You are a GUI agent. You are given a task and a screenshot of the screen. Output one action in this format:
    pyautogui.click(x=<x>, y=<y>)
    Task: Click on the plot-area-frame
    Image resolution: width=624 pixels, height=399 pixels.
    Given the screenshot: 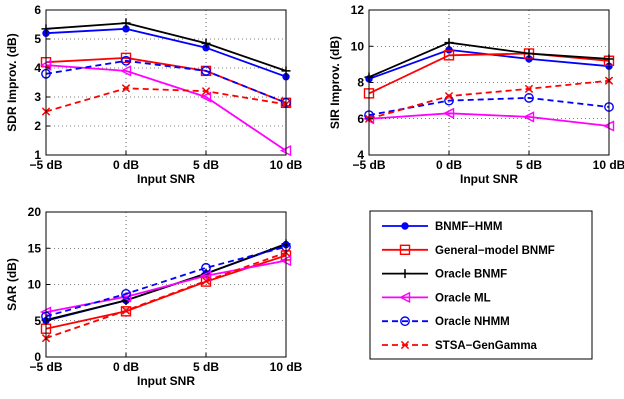 What is the action you would take?
    pyautogui.click(x=166, y=82)
    